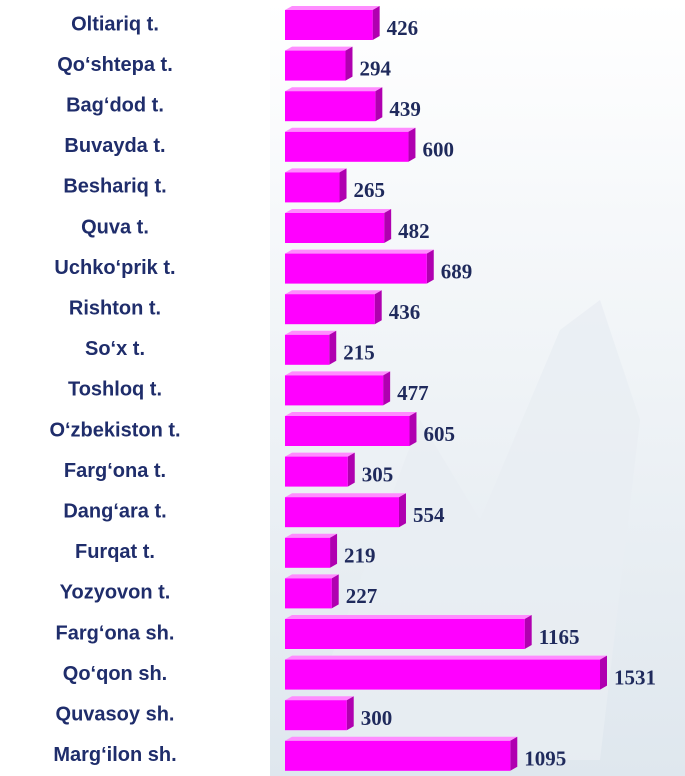 This screenshot has height=776, width=685. What do you see at coordinates (115, 633) in the screenshot?
I see `category-label: Farg‘ona sh.` at bounding box center [115, 633].